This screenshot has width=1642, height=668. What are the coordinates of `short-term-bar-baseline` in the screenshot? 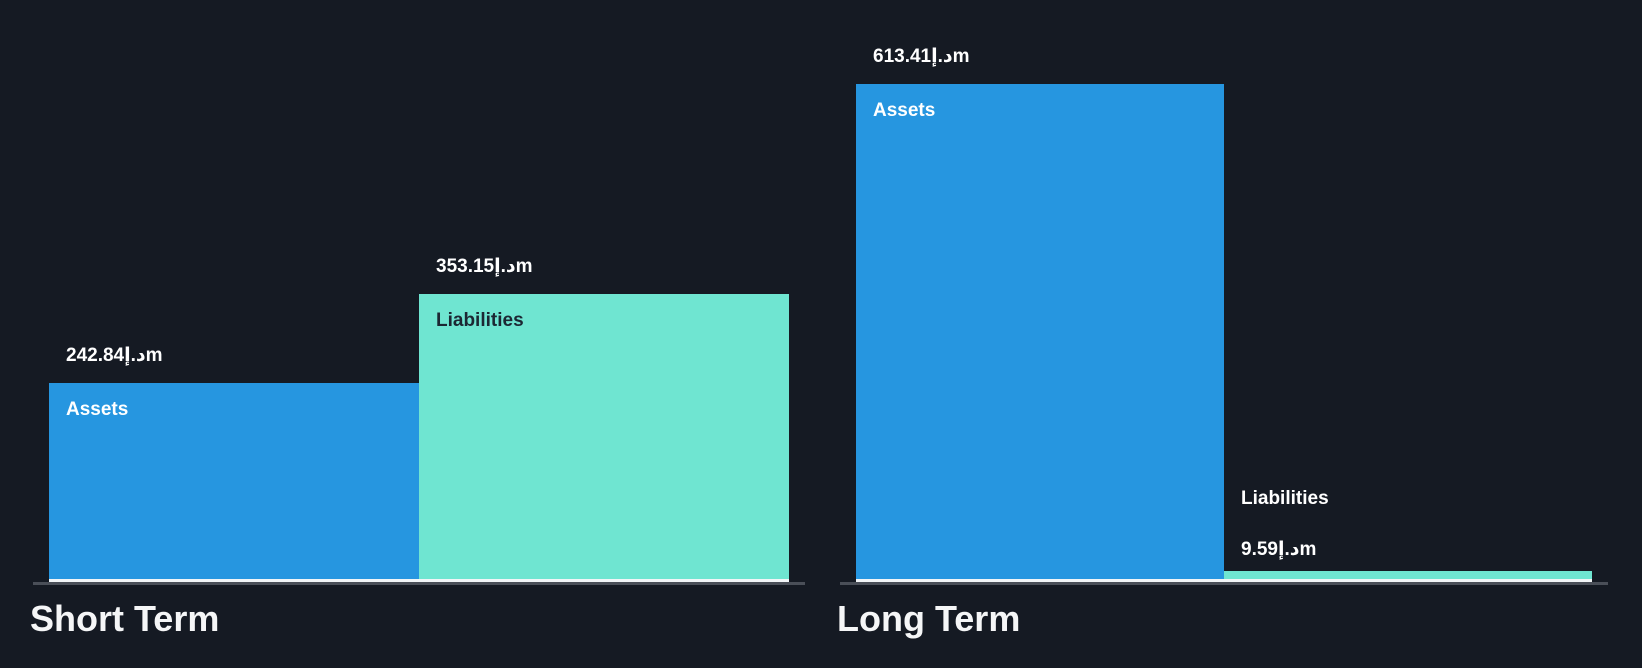 It's located at (419, 580).